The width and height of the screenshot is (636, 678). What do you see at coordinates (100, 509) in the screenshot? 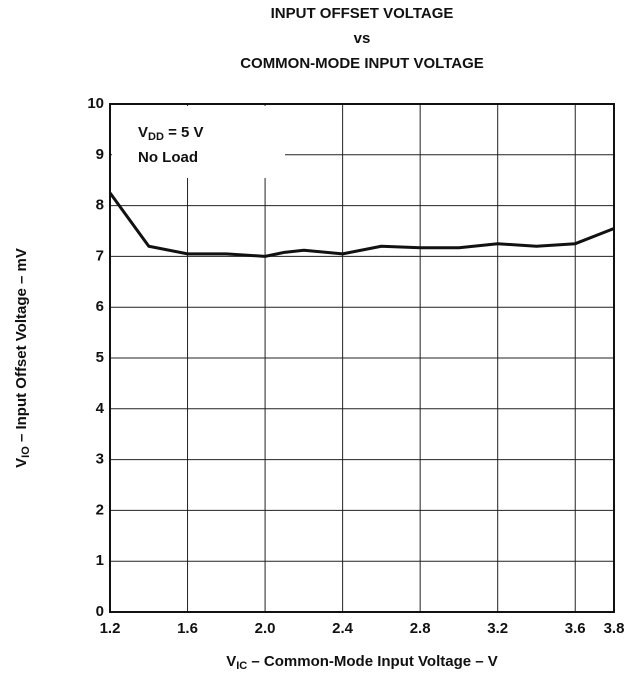
I see `y-tick-label: 2` at bounding box center [100, 509].